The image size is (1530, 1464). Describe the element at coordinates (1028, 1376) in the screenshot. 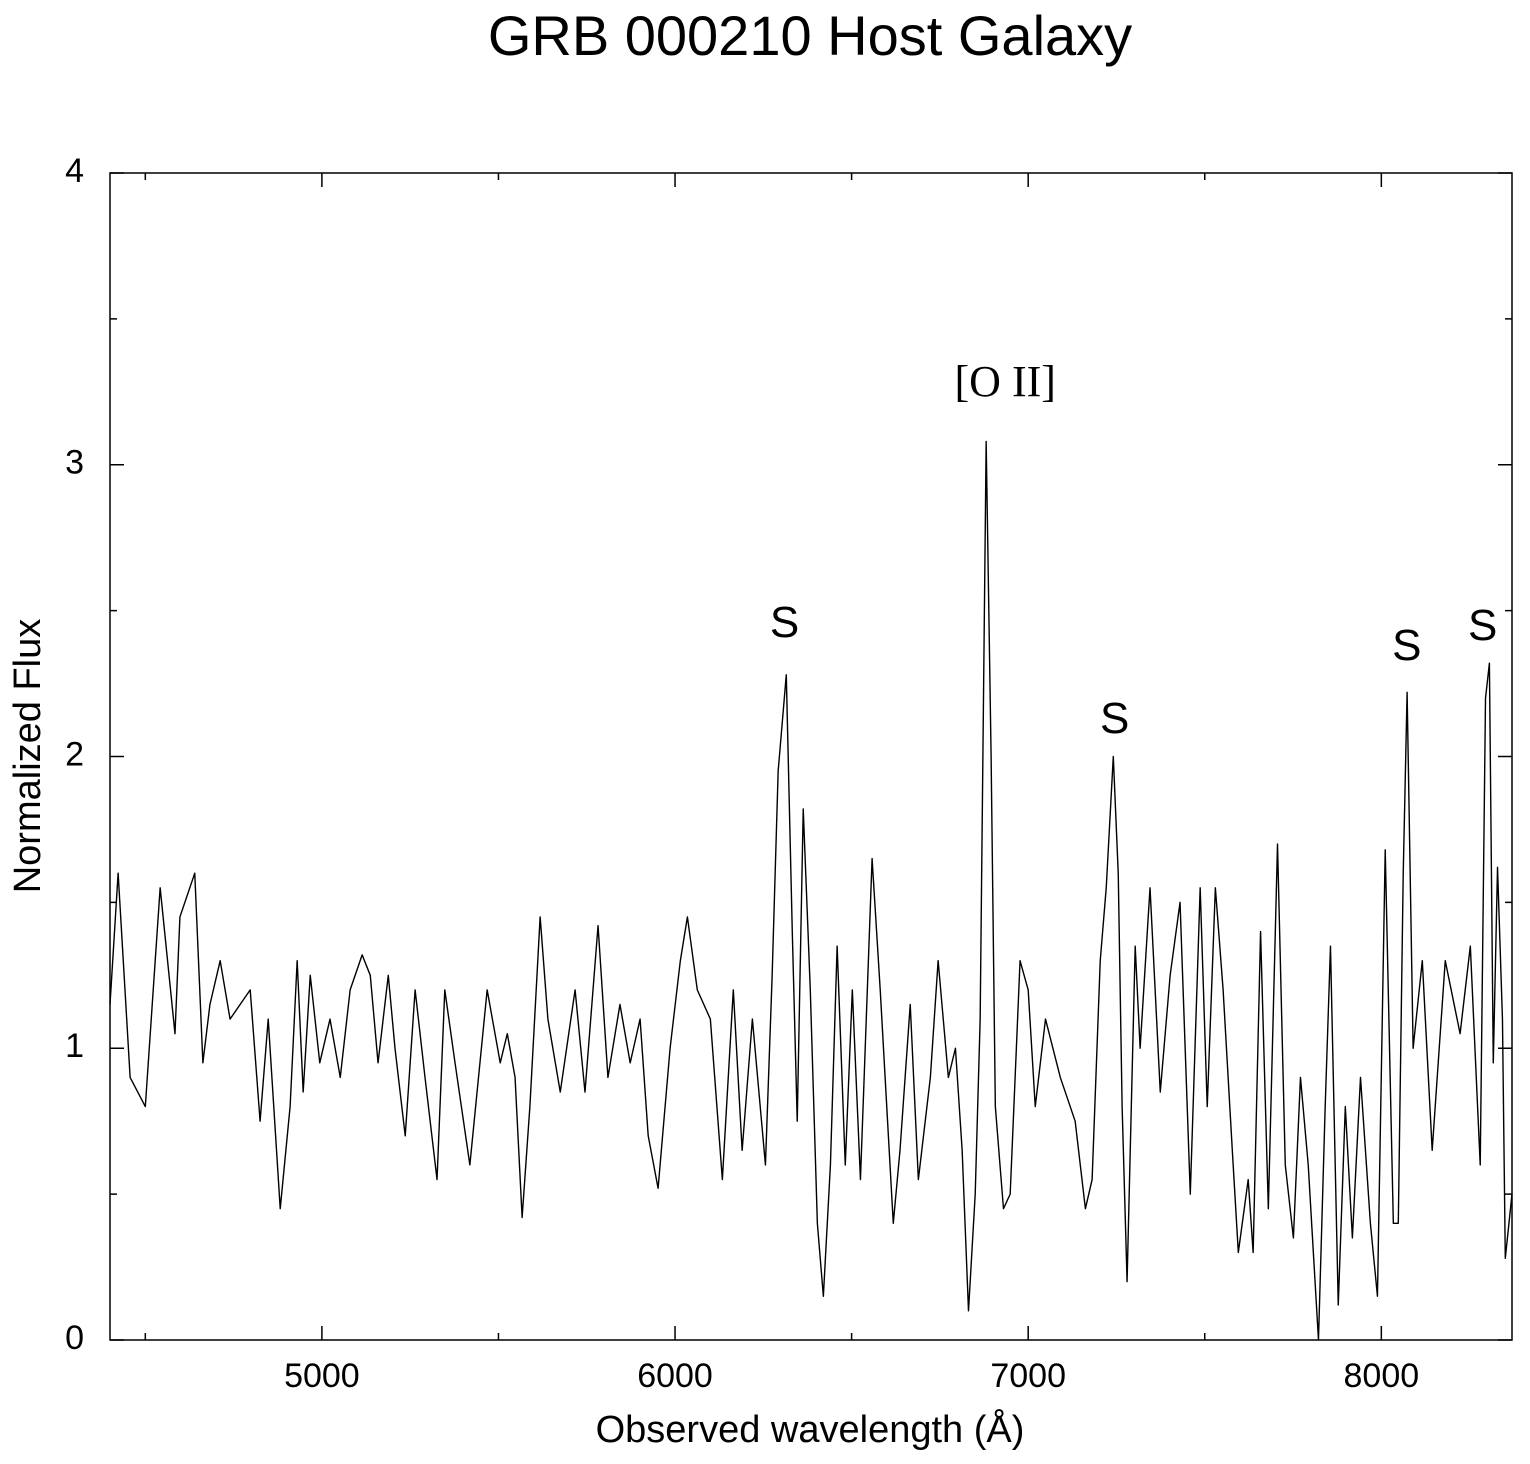

I see `x-tick-label: 7000` at that location.